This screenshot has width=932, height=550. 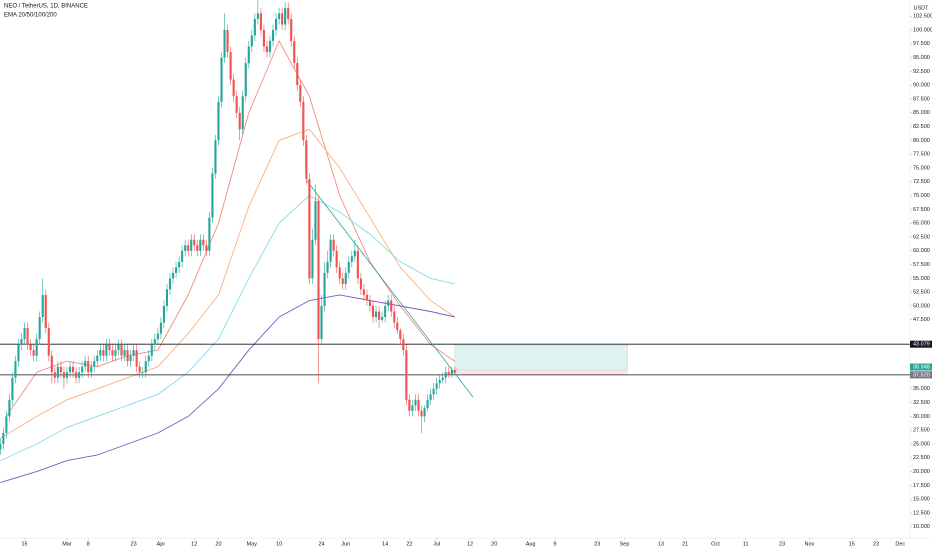 I want to click on x-tick-label: 20, so click(x=218, y=544).